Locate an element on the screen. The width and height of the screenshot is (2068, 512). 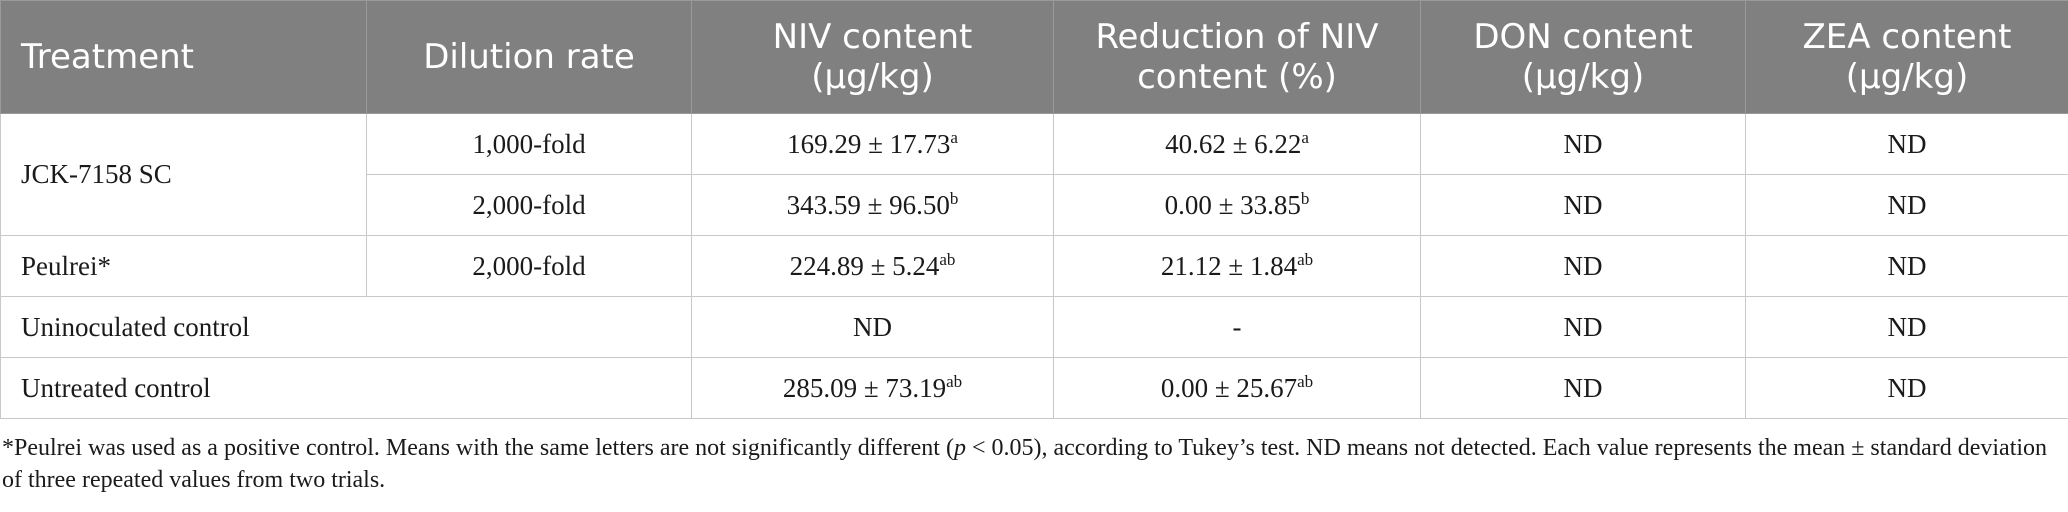
header-don-line1: DON content is located at coordinates (1583, 37).